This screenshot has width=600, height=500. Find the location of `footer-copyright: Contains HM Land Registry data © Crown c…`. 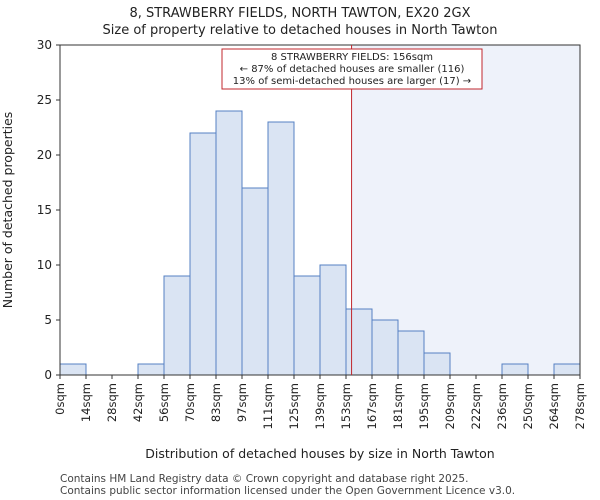

footer-copyright: Contains HM Land Registry data © Crown c… is located at coordinates (264, 479).